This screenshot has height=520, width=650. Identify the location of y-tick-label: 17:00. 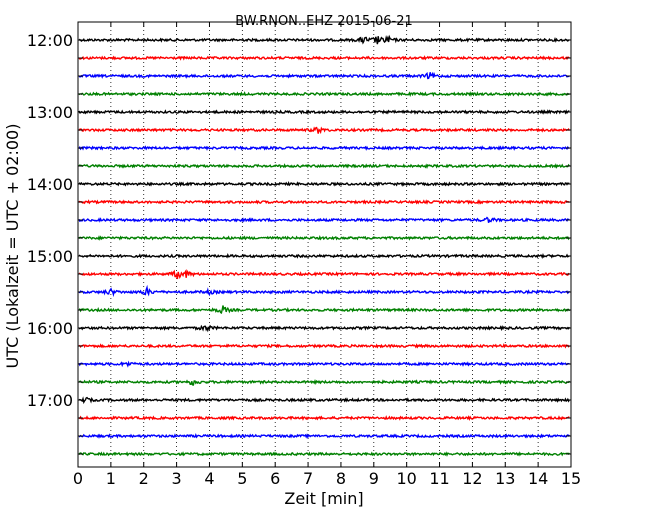
(50, 400).